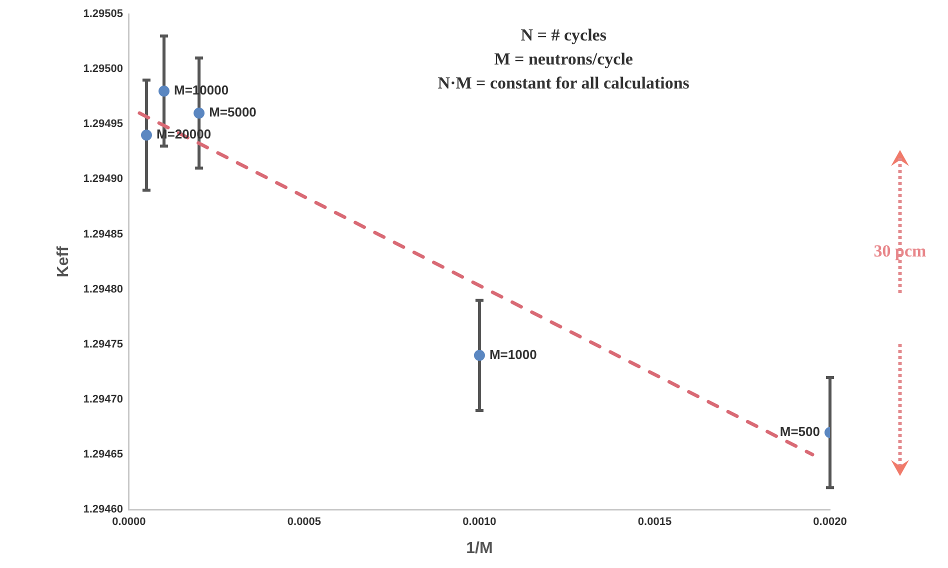  Describe the element at coordinates (830, 522) in the screenshot. I see `x-tick-label: 0.0020` at that location.